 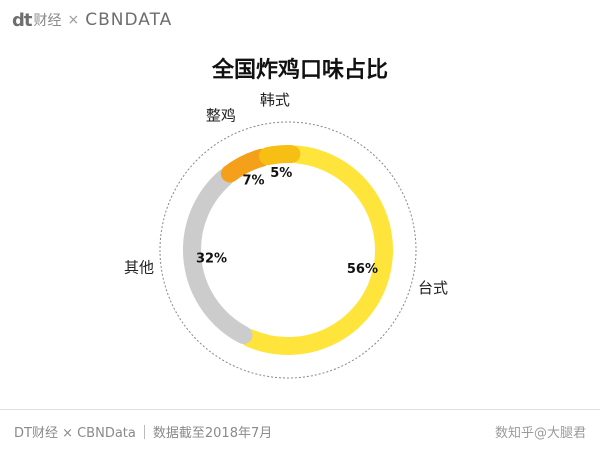 What do you see at coordinates (75, 433) in the screenshot?
I see `footer-source: DT财经 × CBNData` at bounding box center [75, 433].